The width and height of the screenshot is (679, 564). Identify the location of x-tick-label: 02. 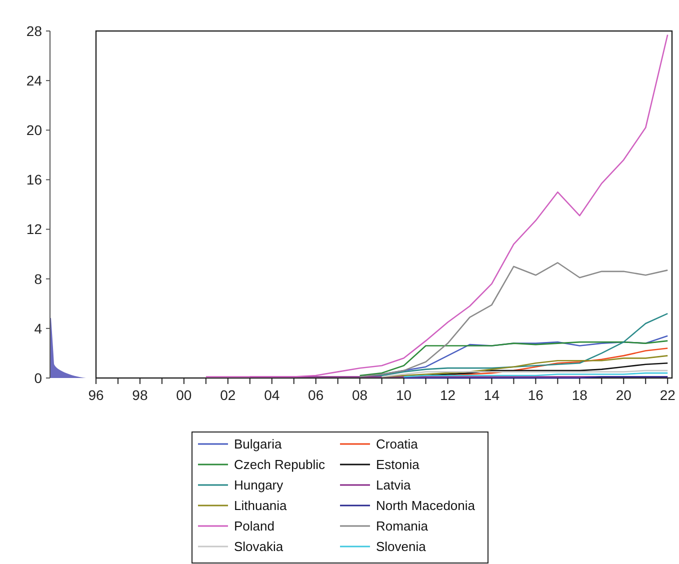
(228, 395).